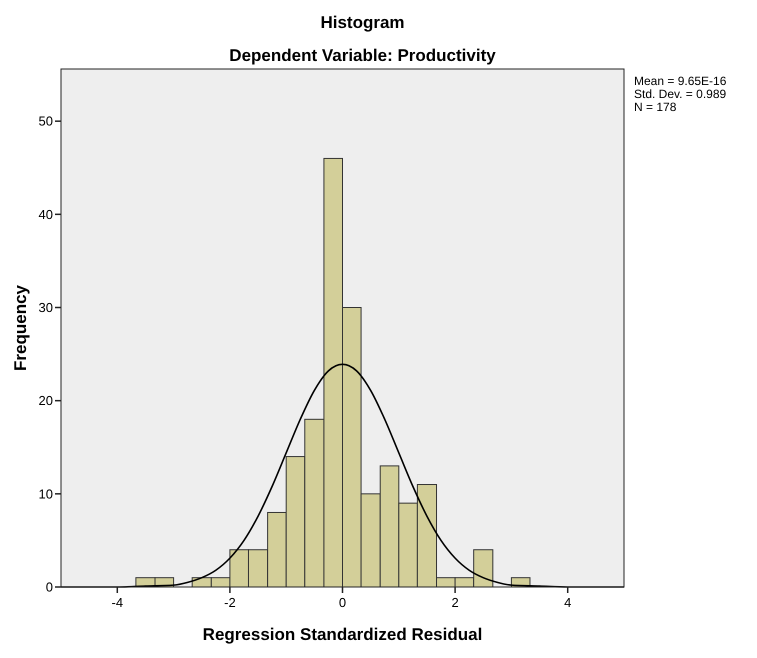 This screenshot has height=658, width=757. Describe the element at coordinates (45, 400) in the screenshot. I see `y-tick-label: 20` at that location.